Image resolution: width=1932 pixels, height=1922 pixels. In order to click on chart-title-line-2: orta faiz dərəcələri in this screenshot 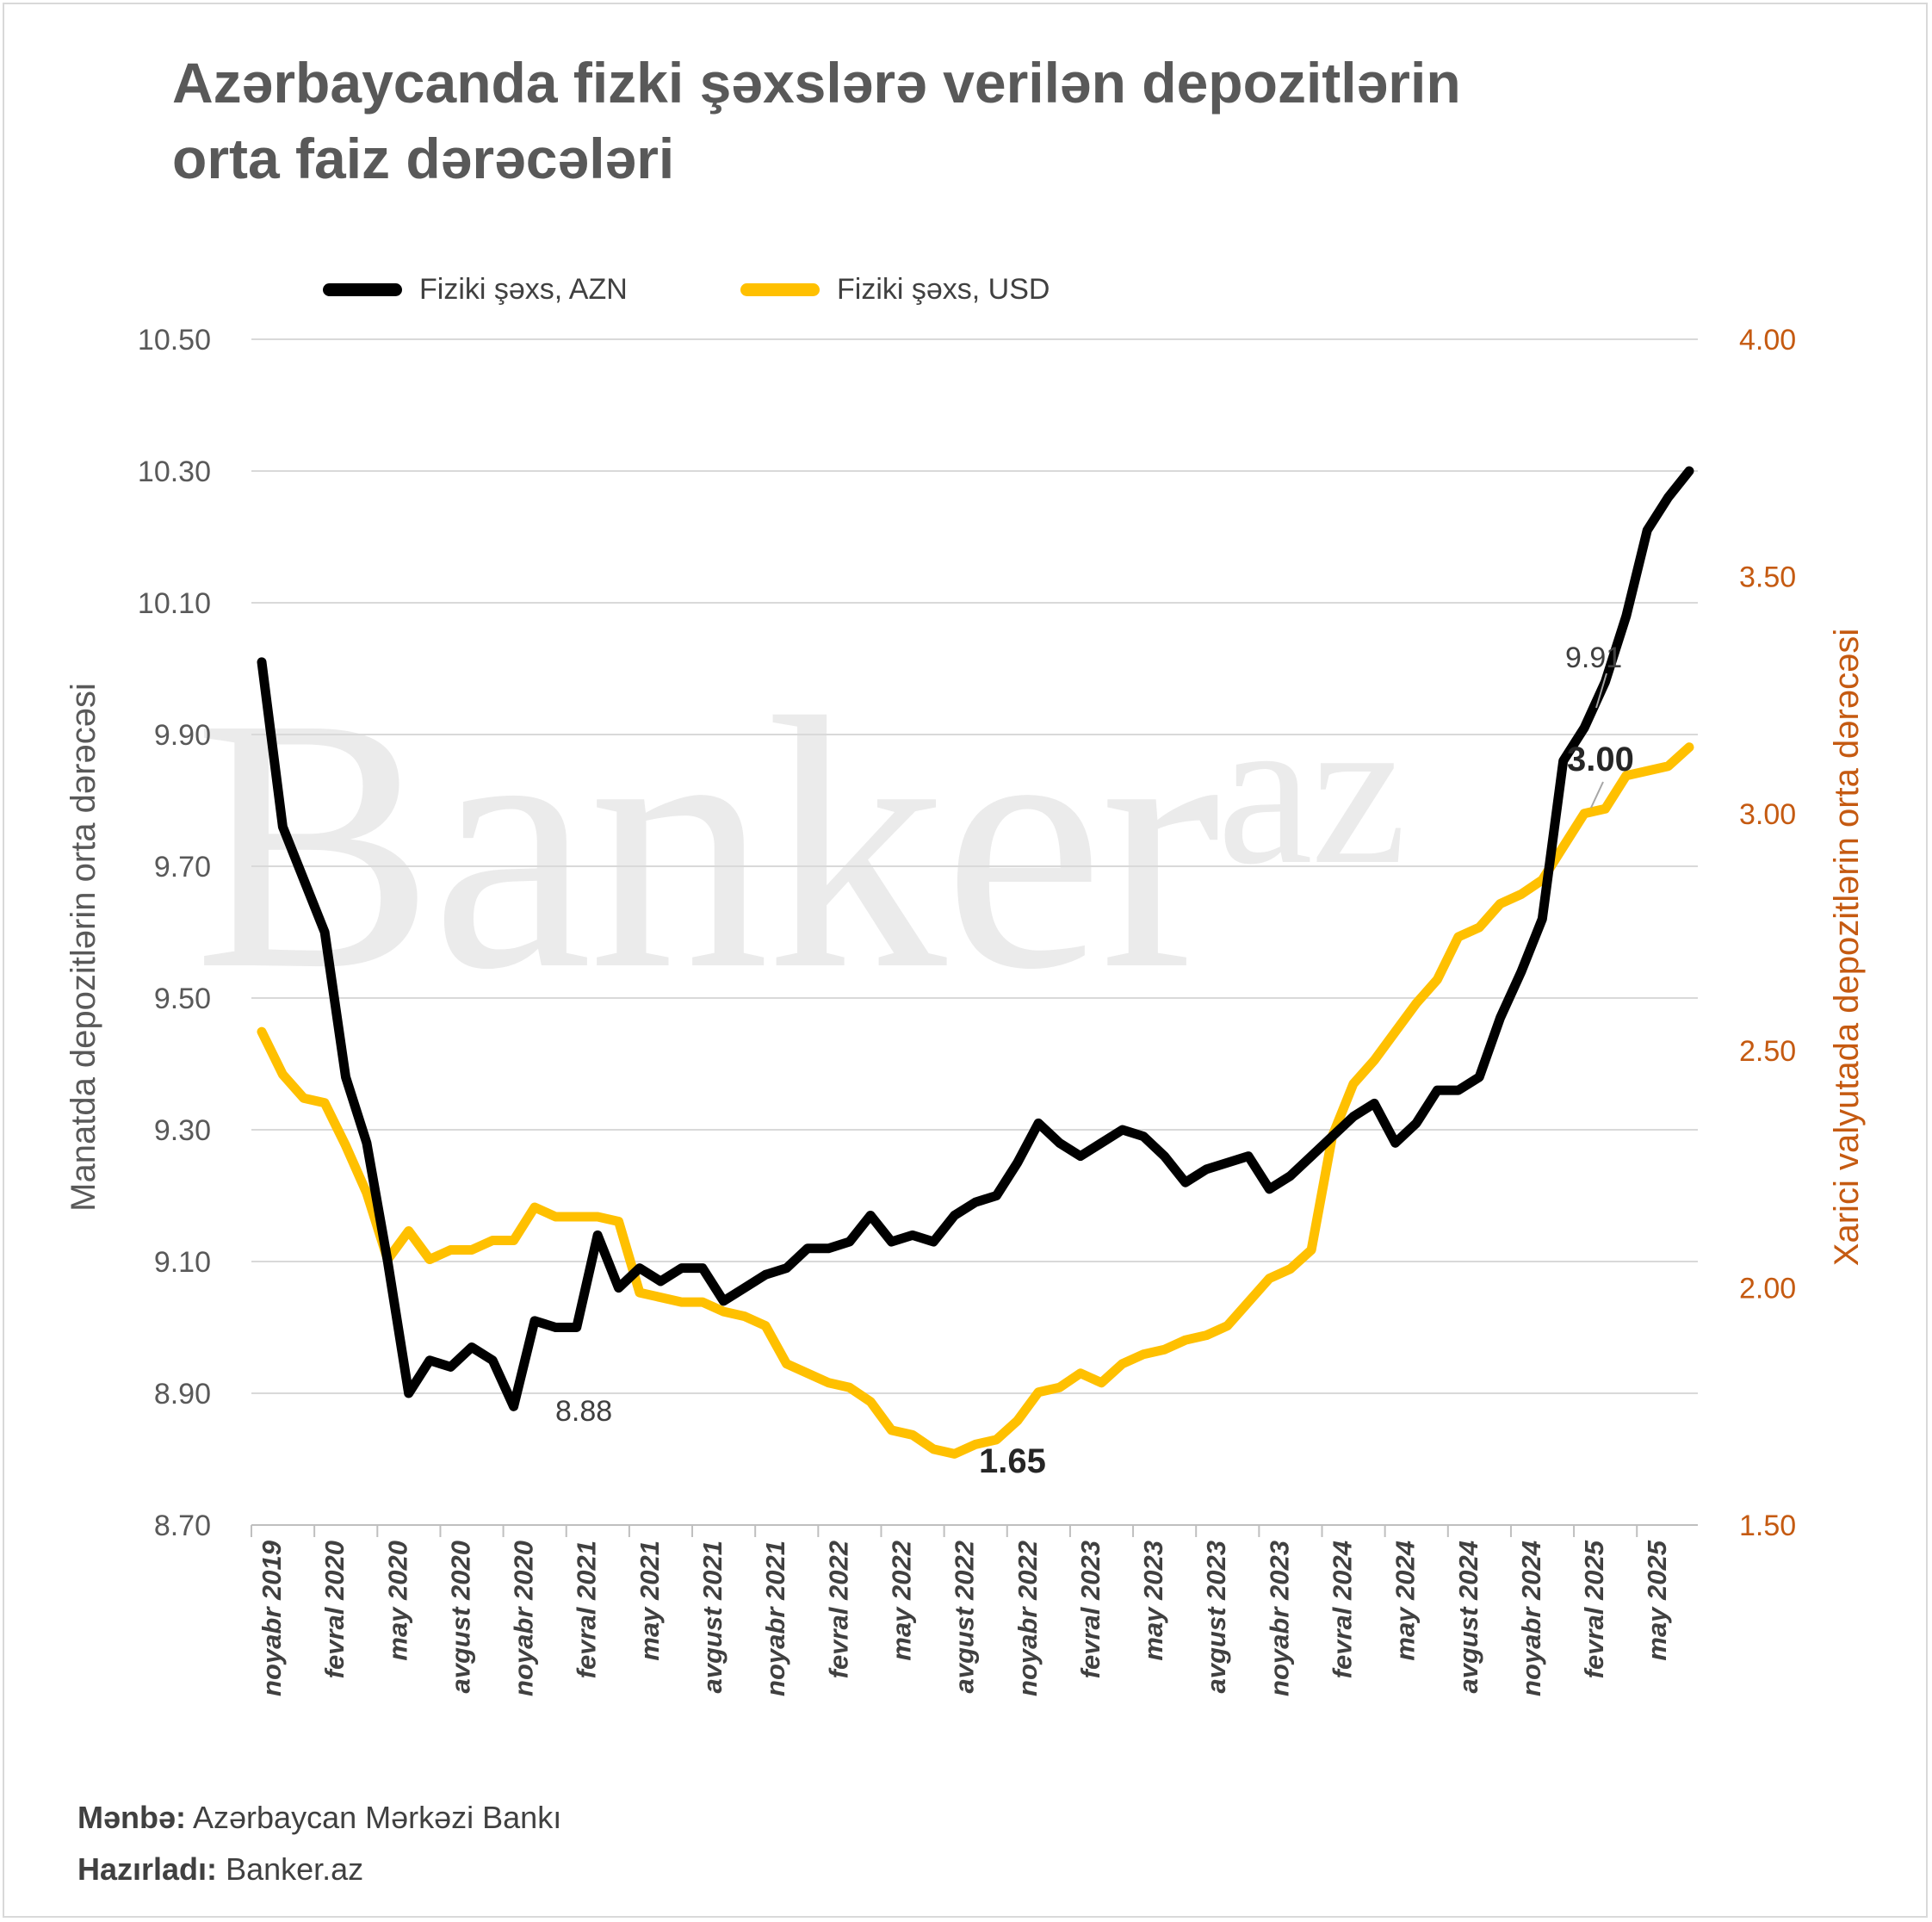, I will do `click(424, 159)`.